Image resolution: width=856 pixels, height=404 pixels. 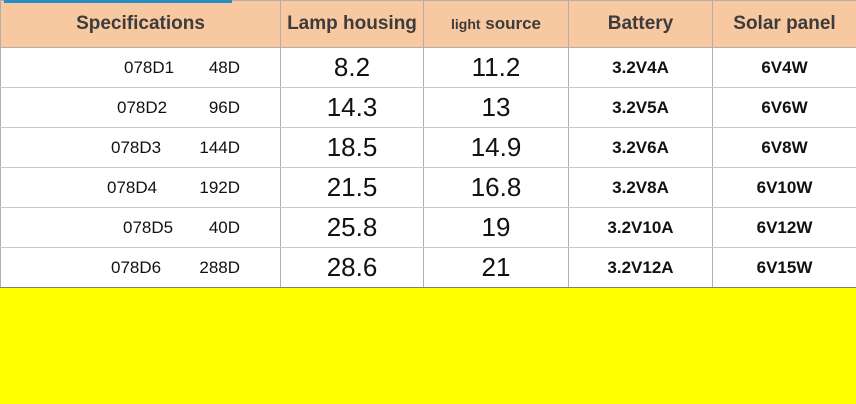 I want to click on solar-panel-value: 6V10W, so click(x=784, y=187).